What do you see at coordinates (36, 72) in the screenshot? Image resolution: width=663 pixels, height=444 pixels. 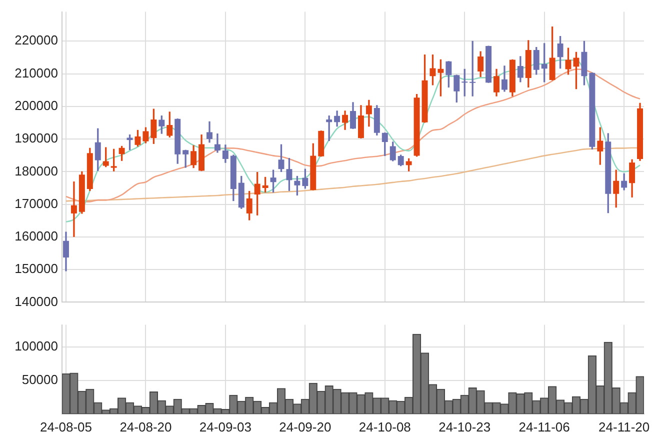 I see `y-tick-label: 210000` at bounding box center [36, 72].